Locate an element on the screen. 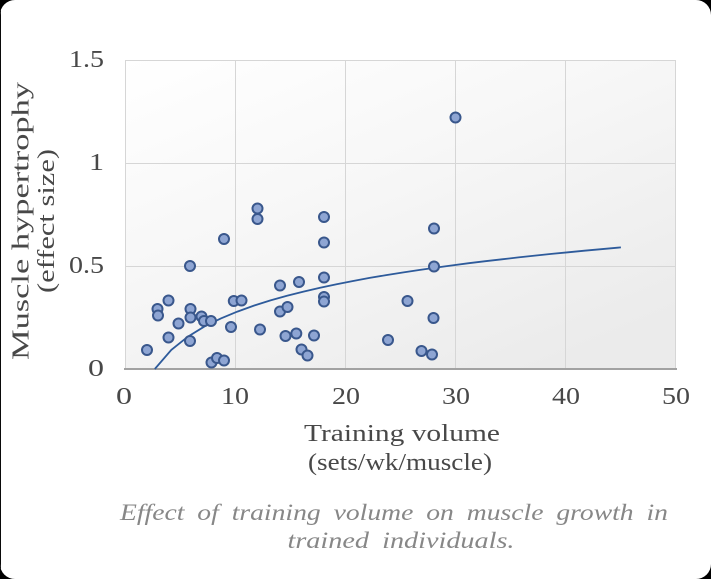 This screenshot has width=711, height=579. svg-text: 10 is located at coordinates (235, 397).